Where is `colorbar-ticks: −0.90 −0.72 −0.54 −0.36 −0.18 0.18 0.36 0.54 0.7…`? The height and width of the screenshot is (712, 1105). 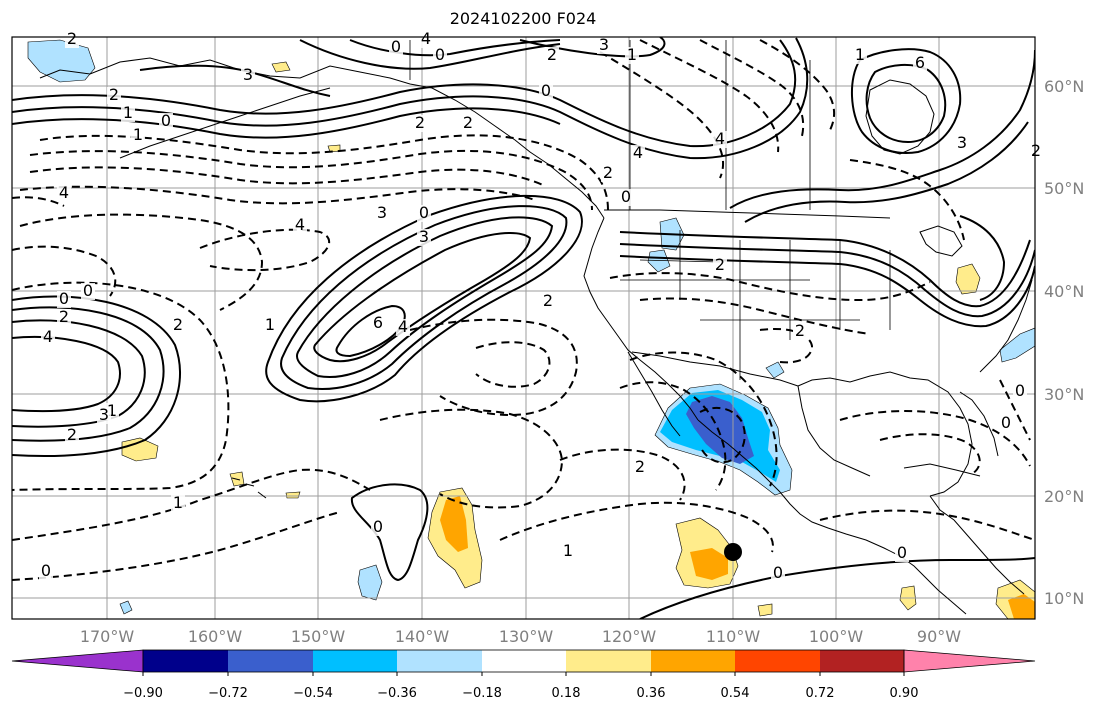 colorbar-ticks: −0.90 −0.72 −0.54 −0.36 −0.18 0.18 0.36 0.54 0.7… is located at coordinates (520, 686).